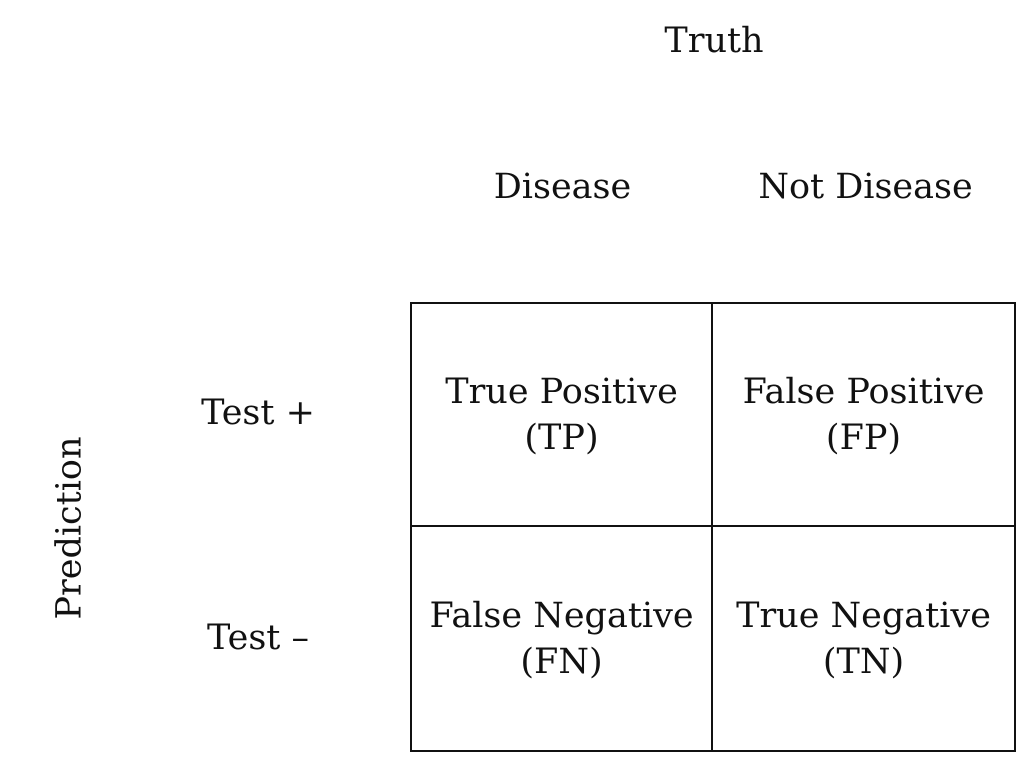 The height and width of the screenshot is (771, 1032). What do you see at coordinates (863, 415) in the screenshot?
I see `cell-false-positive: False Positive (FP)` at bounding box center [863, 415].